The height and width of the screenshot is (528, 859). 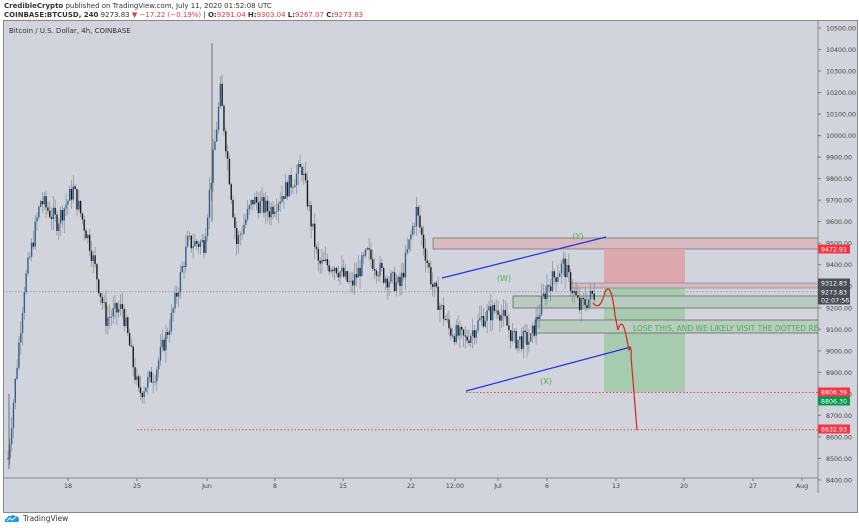 What do you see at coordinates (68, 486) in the screenshot?
I see `x-tick-label: 18` at bounding box center [68, 486].